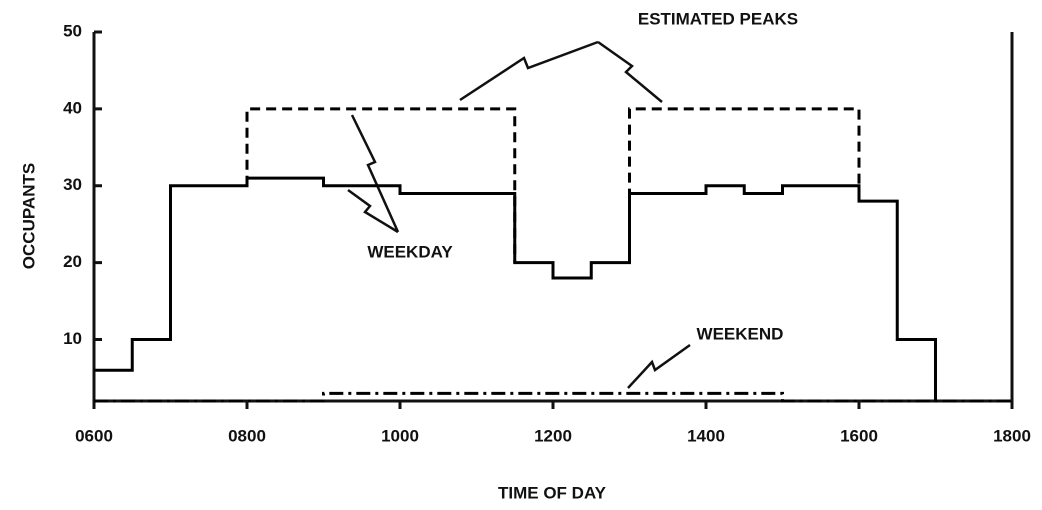  I want to click on series-line, so click(553, 397).